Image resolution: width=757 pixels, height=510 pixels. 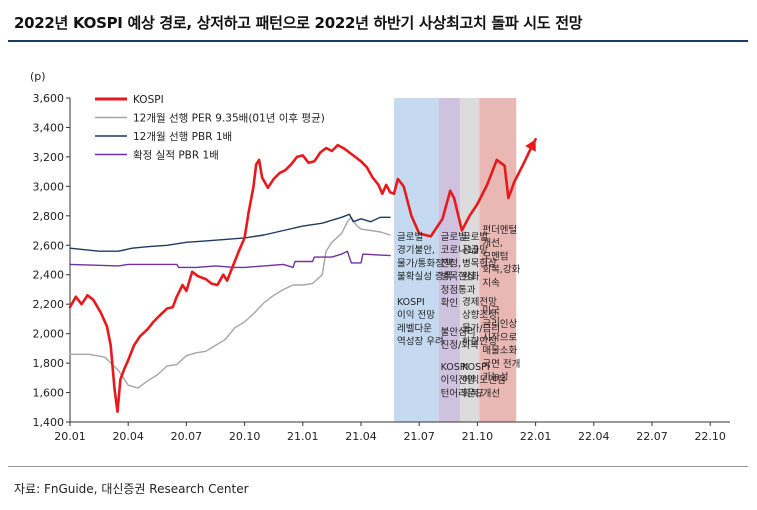 I want to click on note-2q-top: 글로벌, so click(x=454, y=237).